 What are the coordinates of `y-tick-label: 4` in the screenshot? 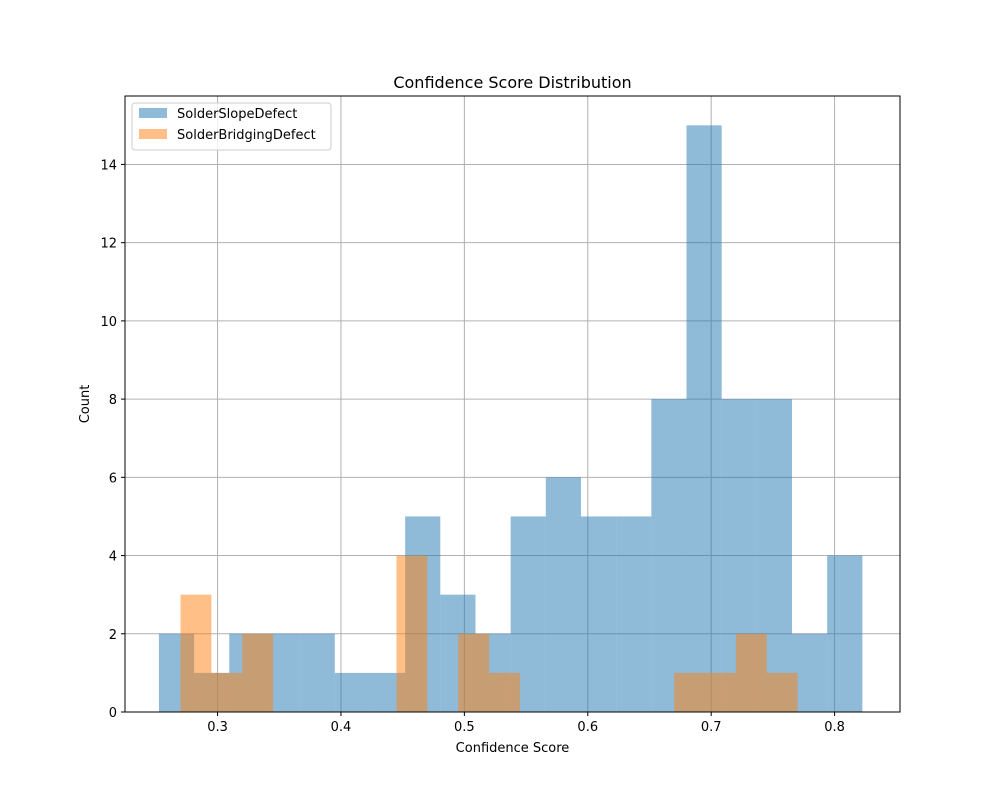 It's located at (113, 557).